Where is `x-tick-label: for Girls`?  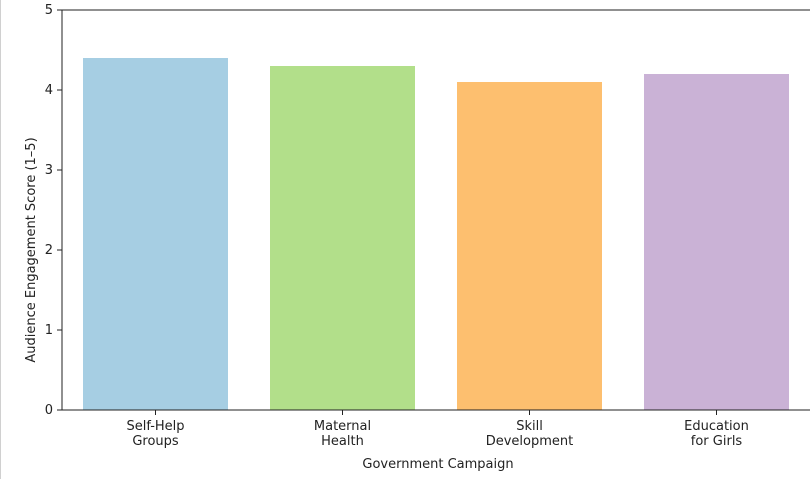
x-tick-label: for Girls is located at coordinates (717, 441).